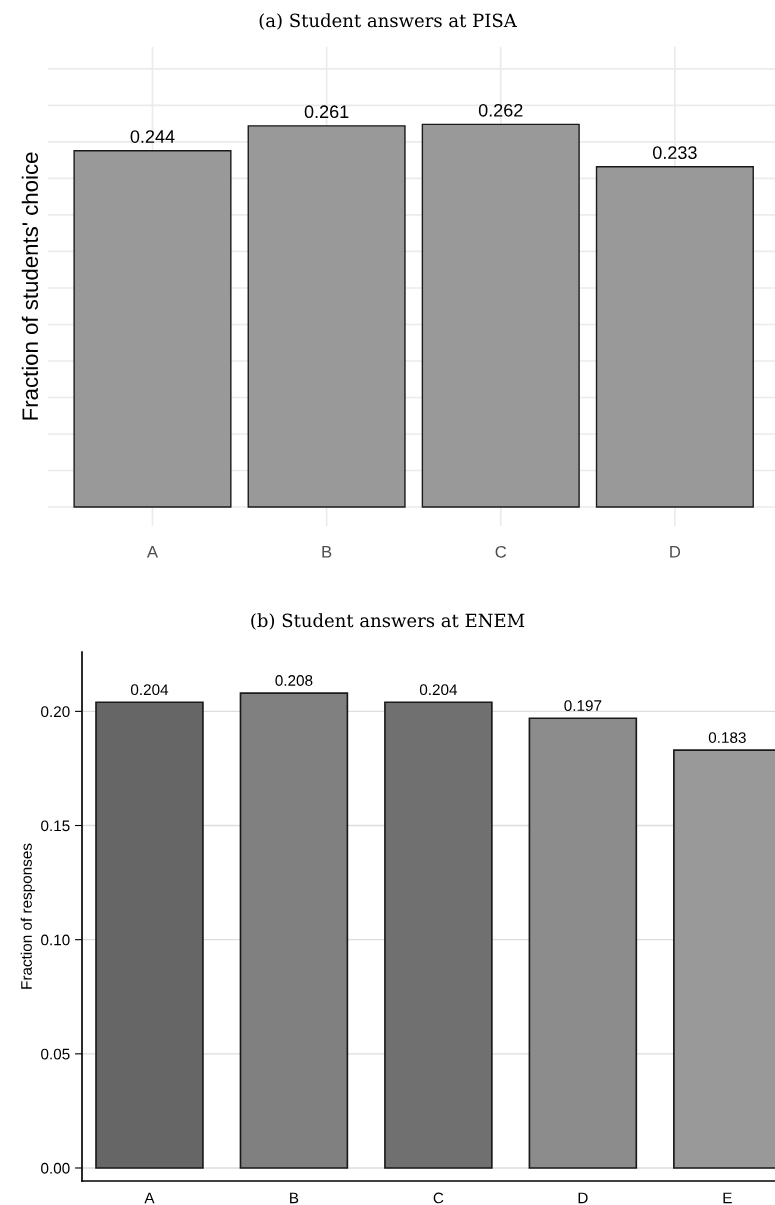 This screenshot has height=1205, width=775. Describe the element at coordinates (55, 1054) in the screenshot. I see `y-tick-label: 0.05` at that location.